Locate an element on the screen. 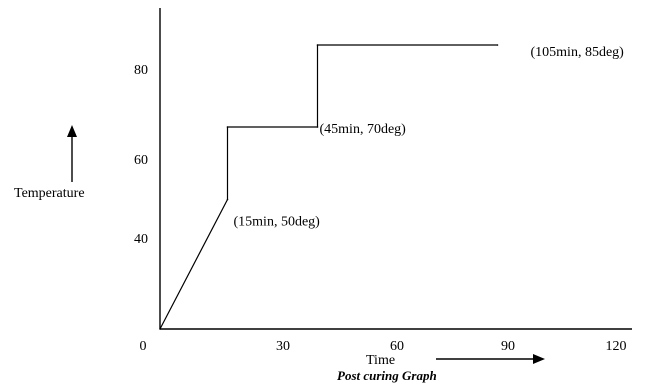 This screenshot has height=387, width=652. chart-caption: Post curing Graph is located at coordinates (387, 375).